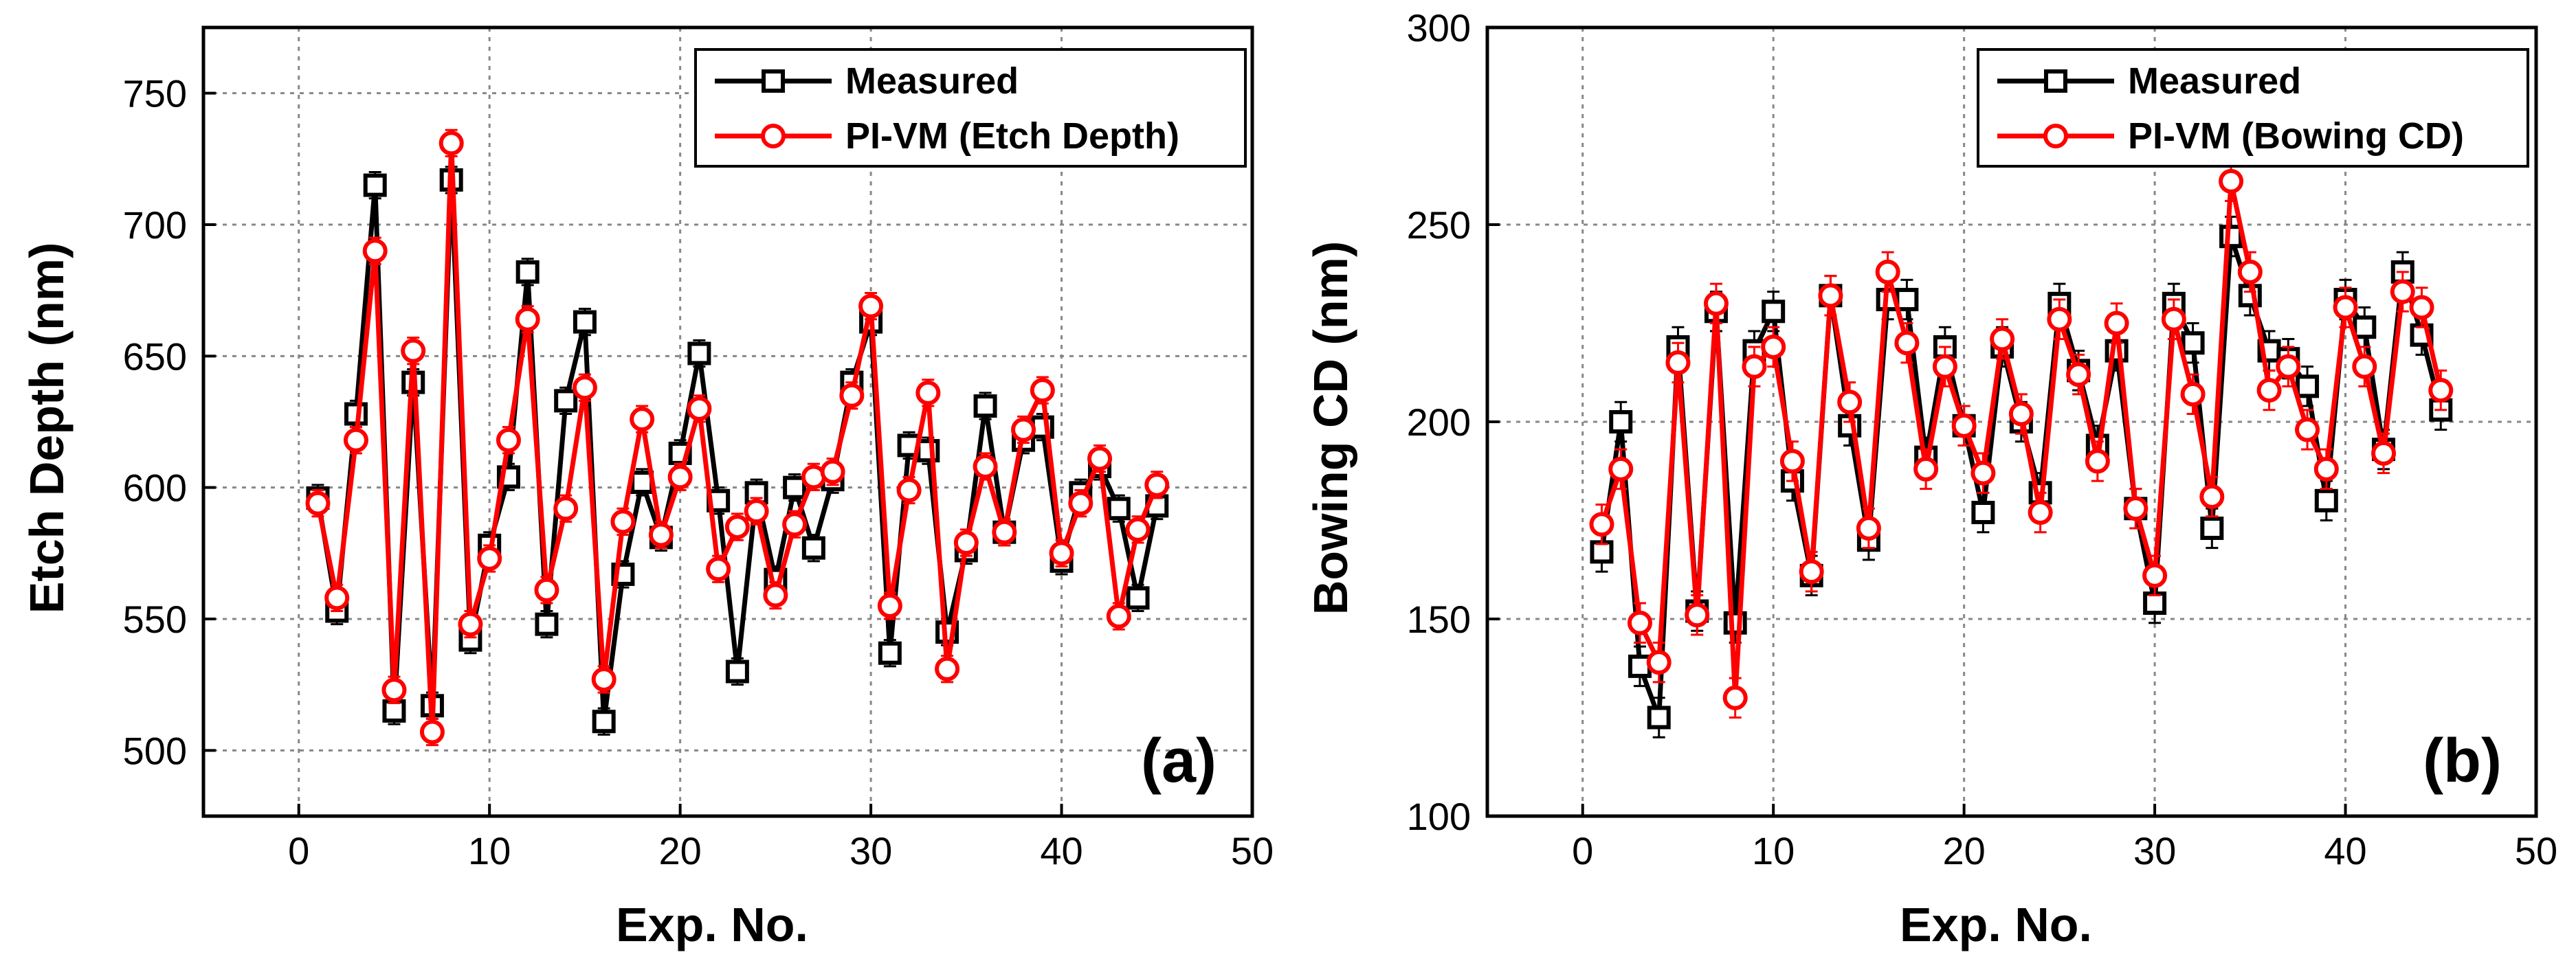 The width and height of the screenshot is (2576, 970). Describe the element at coordinates (2536, 850) in the screenshot. I see `x-tick-label: 50` at that location.